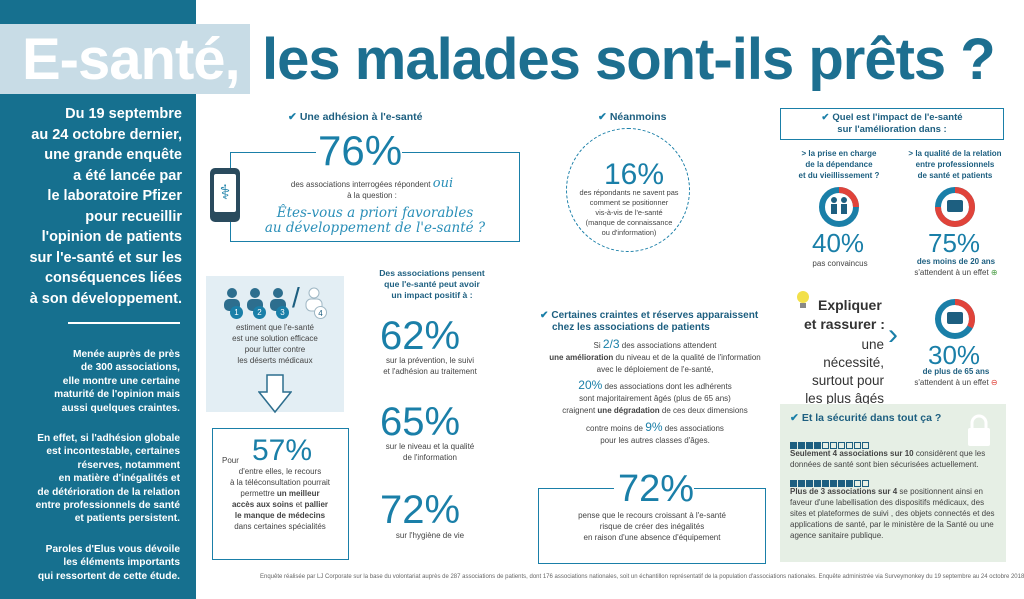  What do you see at coordinates (298, 493) in the screenshot?
I see `teleconsult-bold: un meilleur` at bounding box center [298, 493].